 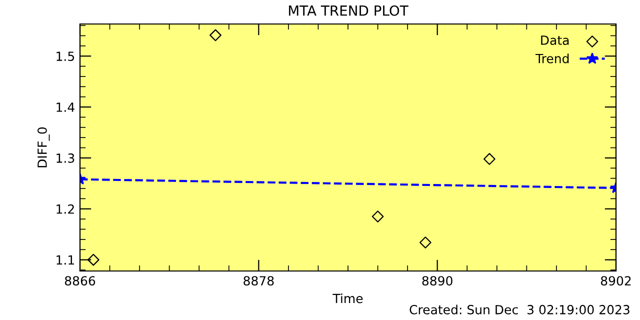 What do you see at coordinates (65, 107) in the screenshot?
I see `y-tick-label: 1.4` at bounding box center [65, 107].